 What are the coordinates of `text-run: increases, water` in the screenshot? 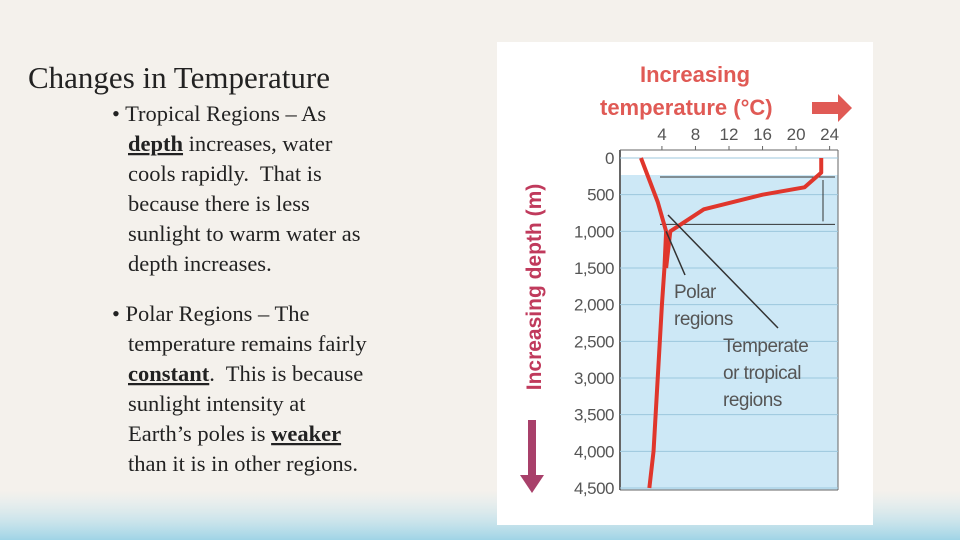 It's located at (258, 143).